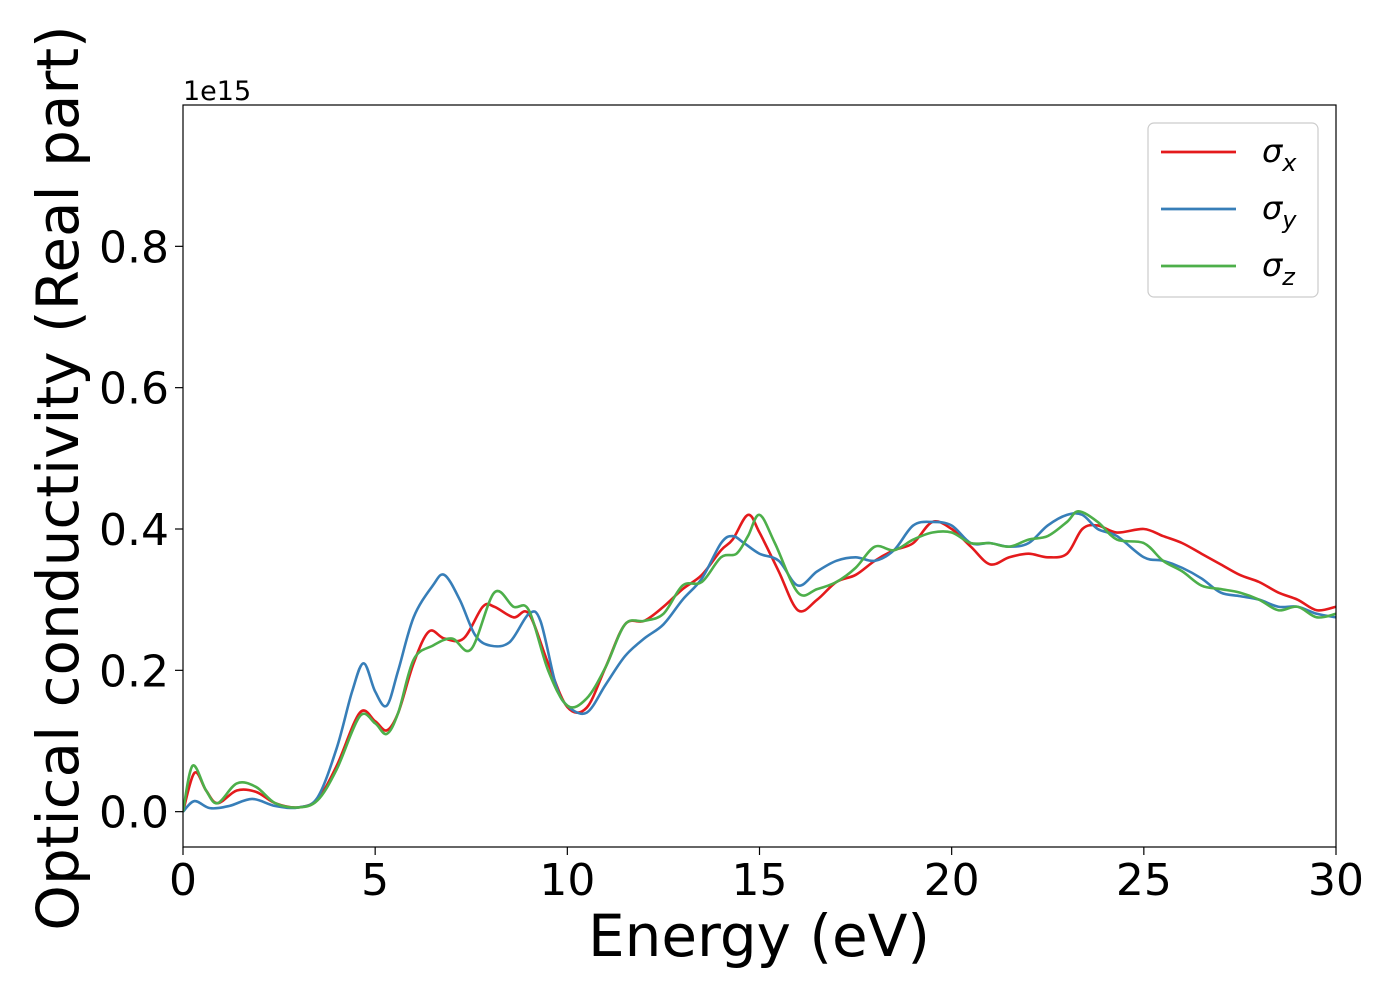 The width and height of the screenshot is (1400, 1000). Describe the element at coordinates (760, 880) in the screenshot. I see `x-tick-label: 15` at that location.